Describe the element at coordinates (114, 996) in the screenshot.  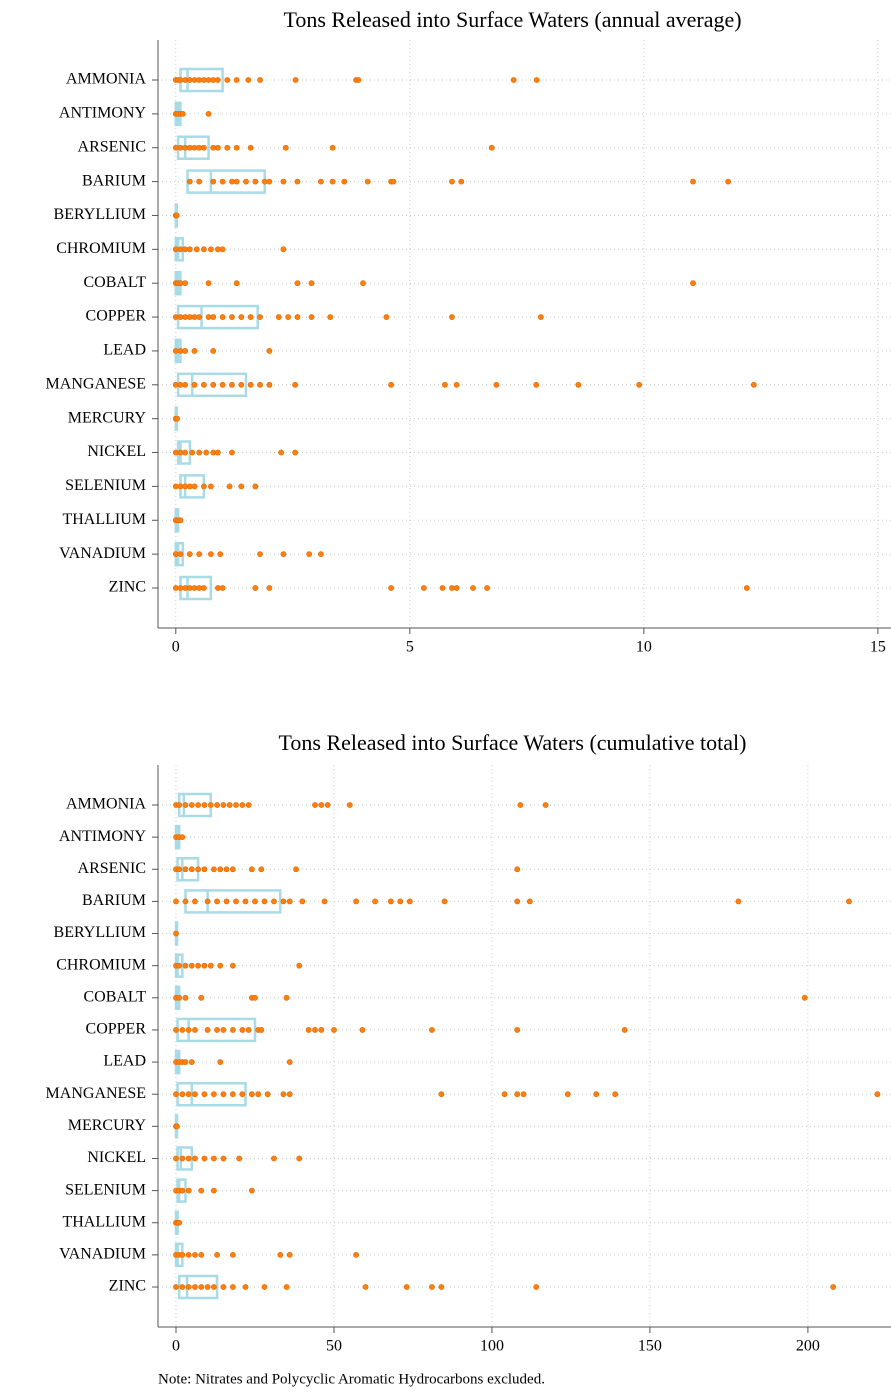
I see `y-tick-label: COBALT` at that location.